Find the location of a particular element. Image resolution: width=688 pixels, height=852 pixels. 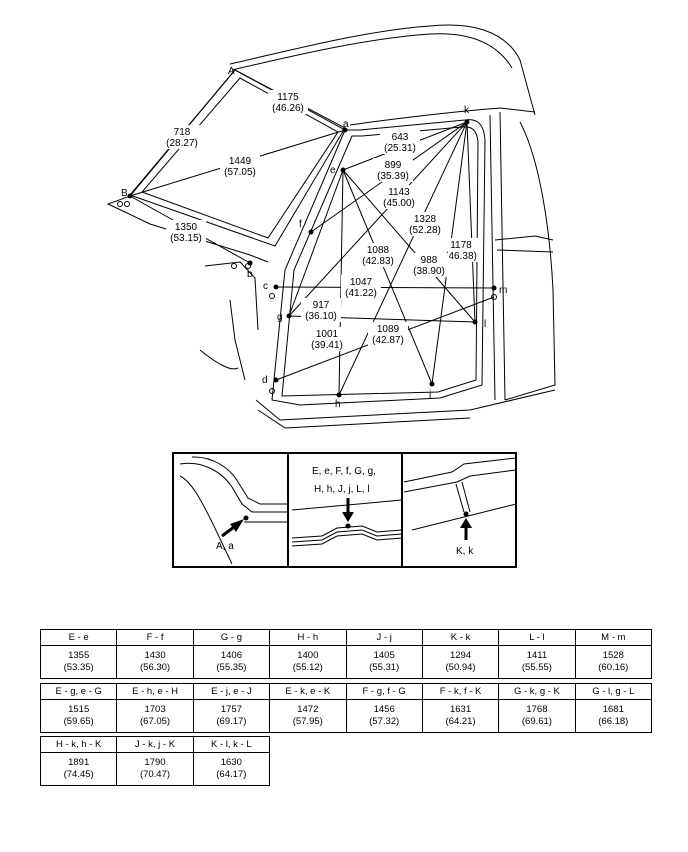

detail-left-point-dot is located at coordinates (246, 518).